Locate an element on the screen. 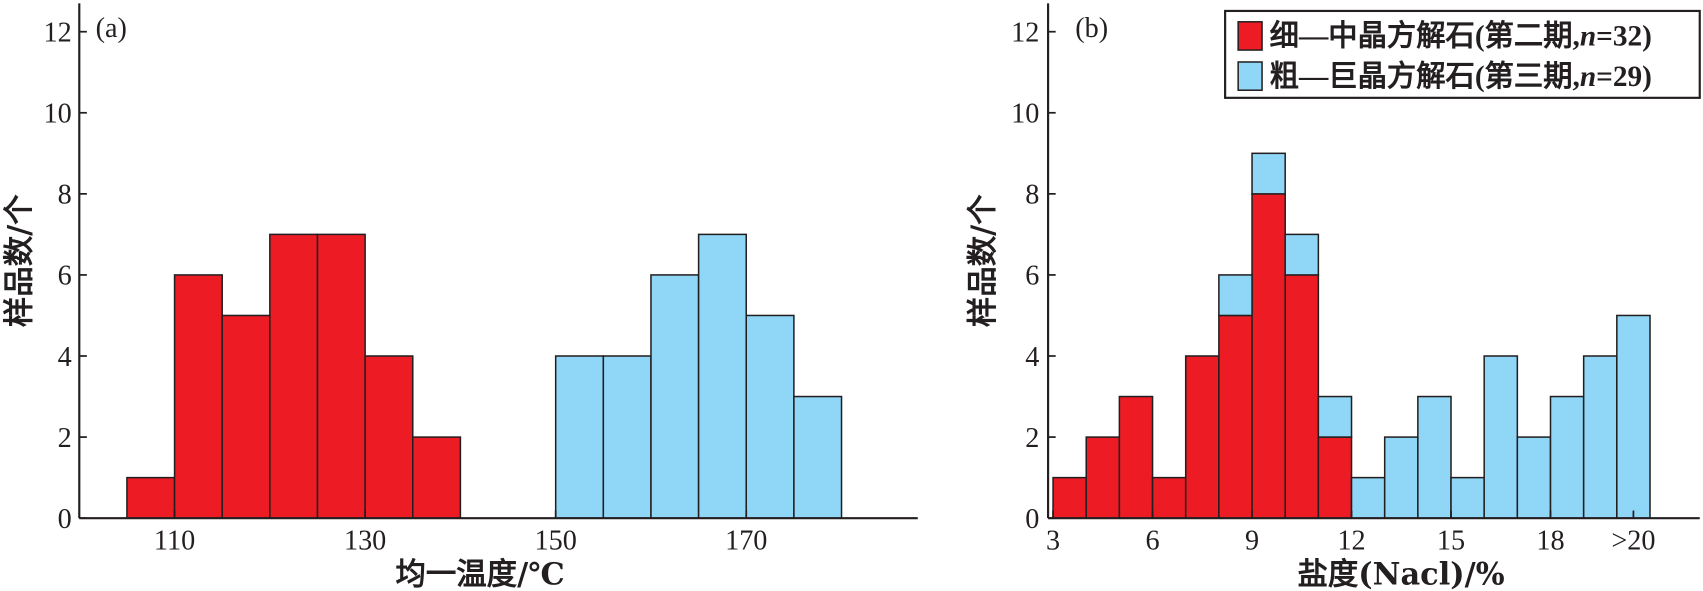 The image size is (1703, 591). legend-label: 细—中晶方解石(第二期,n=32) is located at coordinates (1461, 36).